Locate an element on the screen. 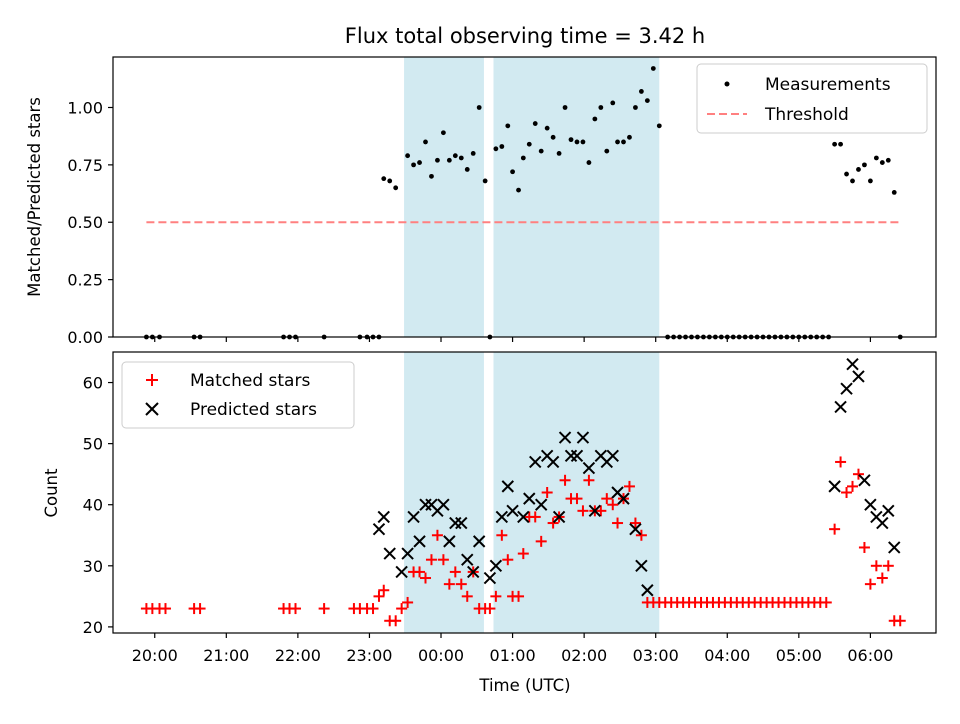 This screenshot has width=960, height=724. legend-marker-measurements is located at coordinates (727, 84).